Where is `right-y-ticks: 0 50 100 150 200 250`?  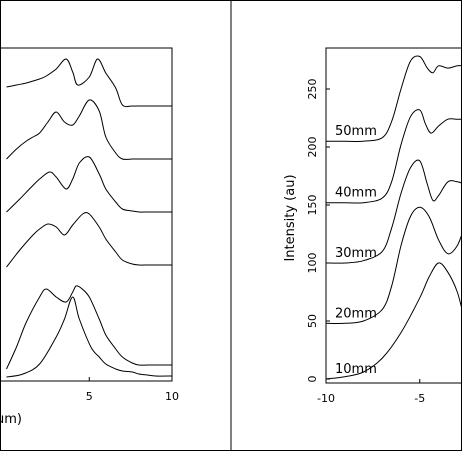
right-y-ticks: 0 50 100 150 200 250 is located at coordinates (318, 231).